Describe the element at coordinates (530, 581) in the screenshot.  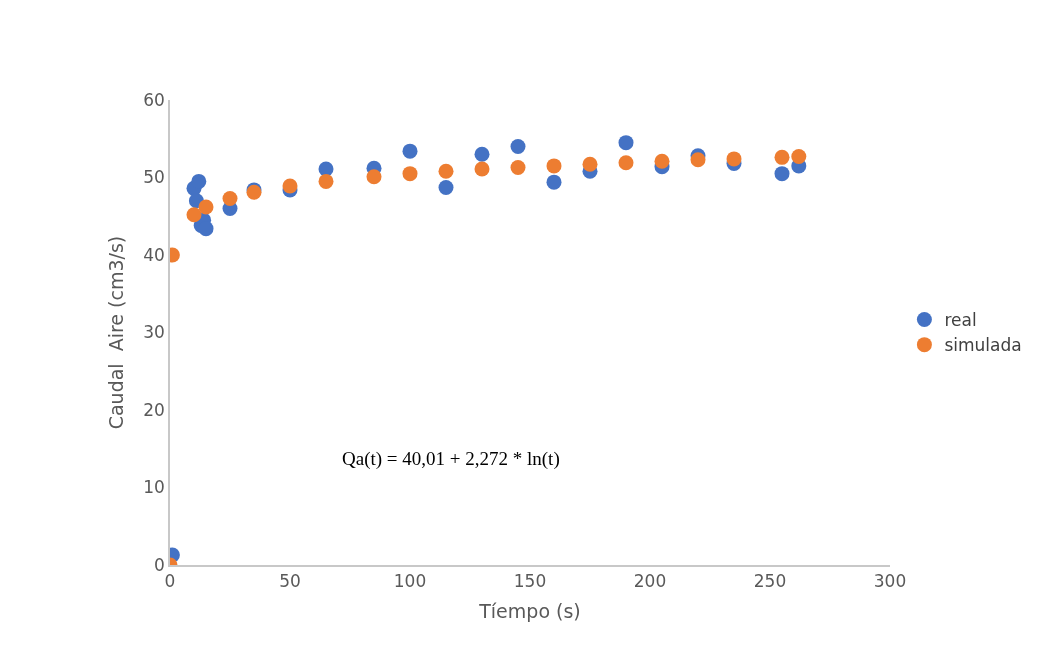
I see `x-tick-label: 150` at that location.